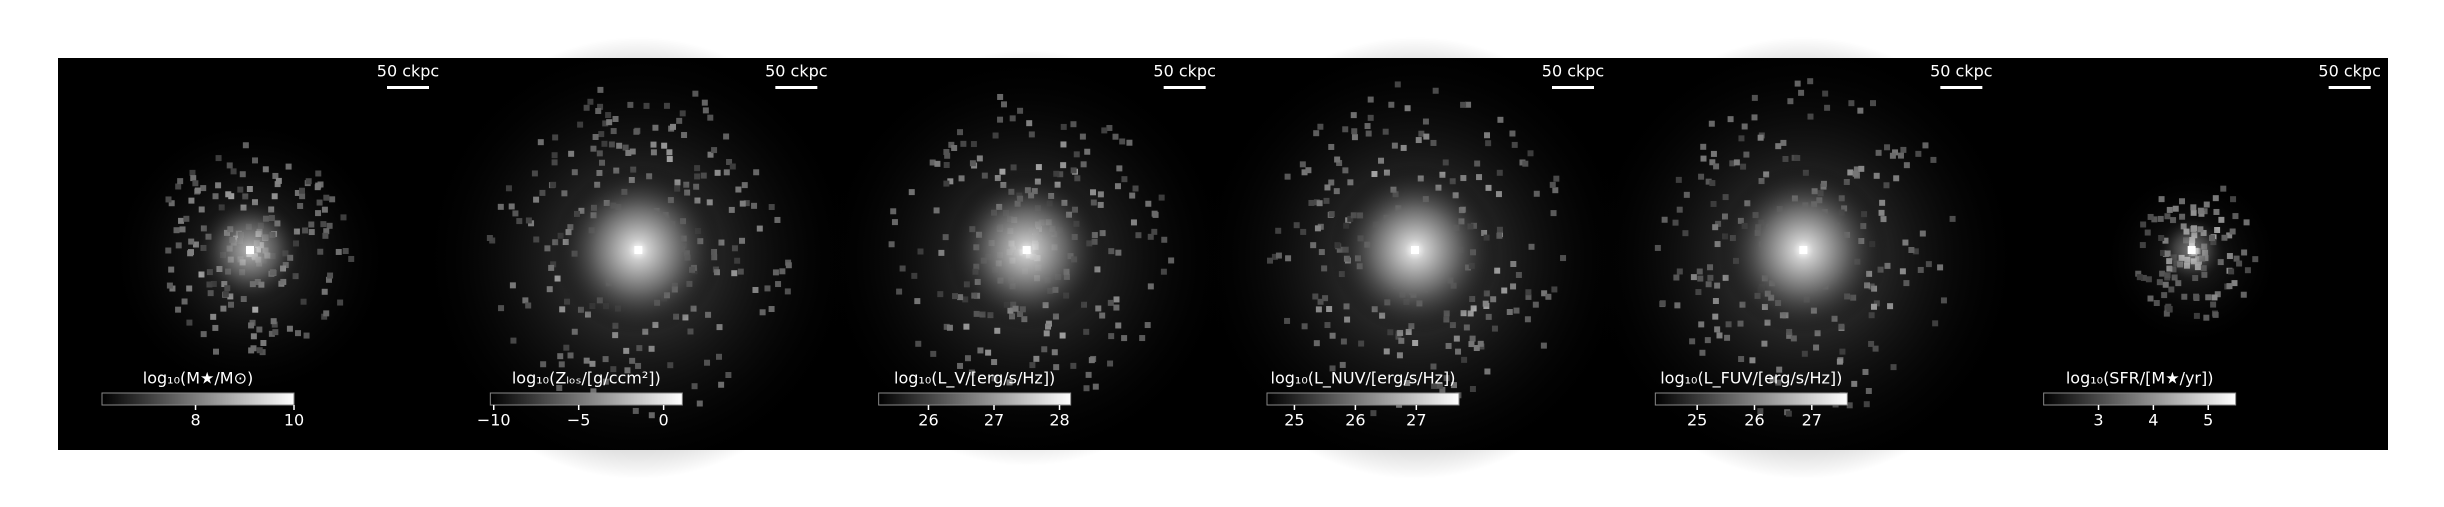 The height and width of the screenshot is (507, 2444). Describe the element at coordinates (975, 399) in the screenshot. I see `colorbar` at that location.